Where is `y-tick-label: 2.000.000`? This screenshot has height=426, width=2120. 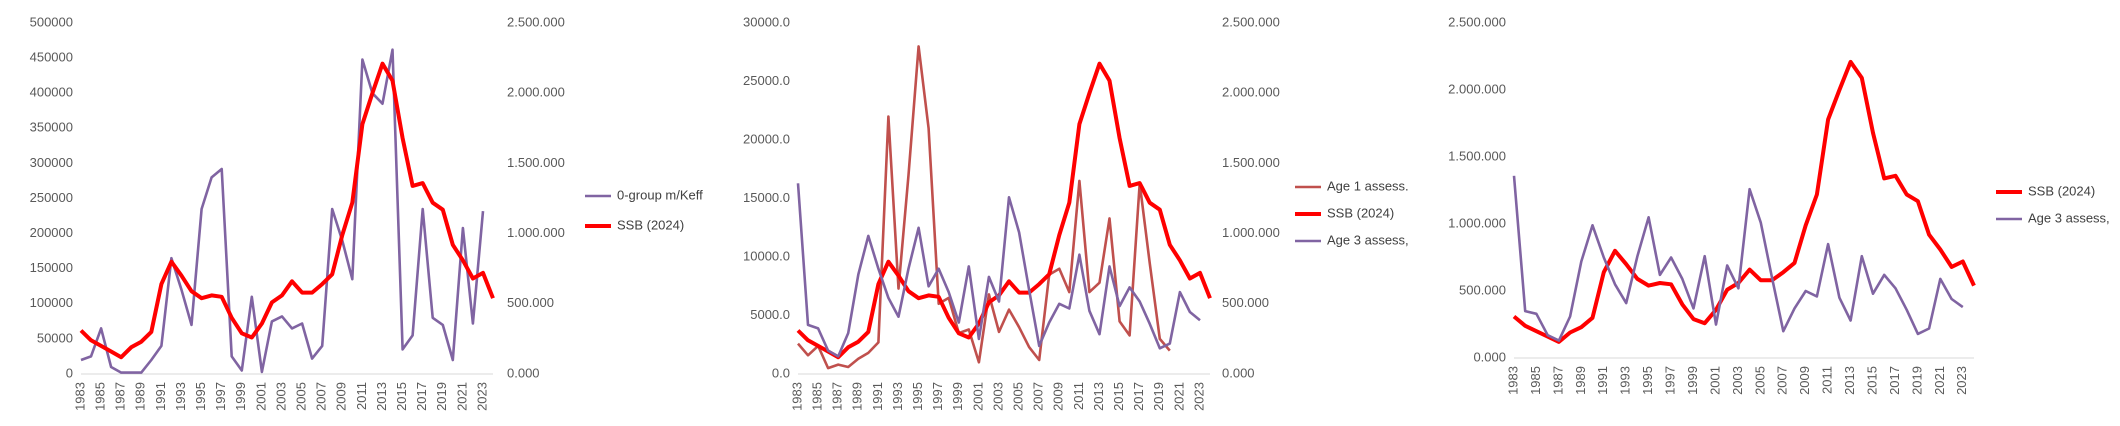 y-tick-label: 2.000.000 is located at coordinates (1477, 88).